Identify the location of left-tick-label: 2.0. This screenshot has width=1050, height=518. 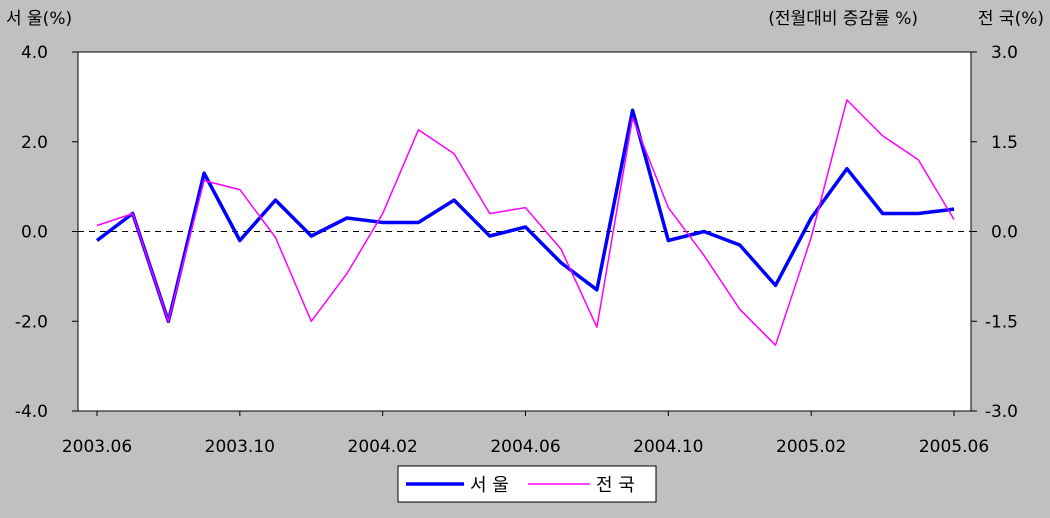
(34, 143).